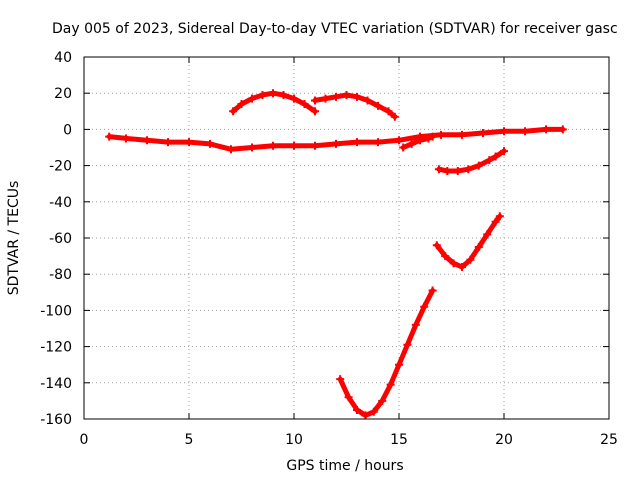 This screenshot has width=640, height=480. What do you see at coordinates (344, 466) in the screenshot?
I see `x-axis-title: GPS time / hours` at bounding box center [344, 466].